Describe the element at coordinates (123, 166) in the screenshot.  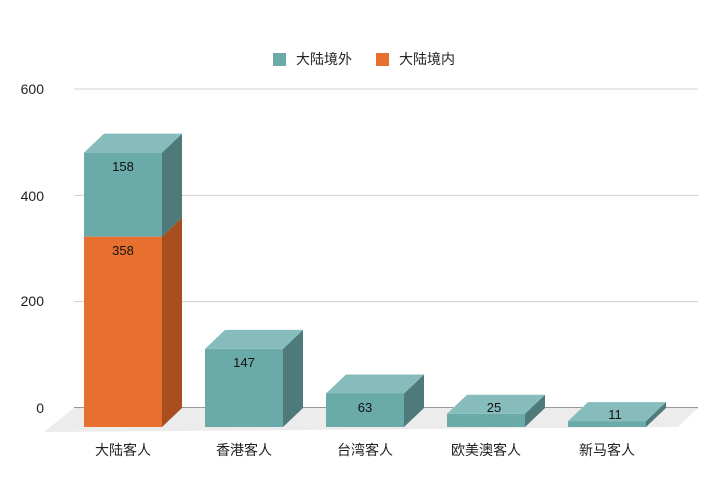
I see `data-label: 158` at that location.